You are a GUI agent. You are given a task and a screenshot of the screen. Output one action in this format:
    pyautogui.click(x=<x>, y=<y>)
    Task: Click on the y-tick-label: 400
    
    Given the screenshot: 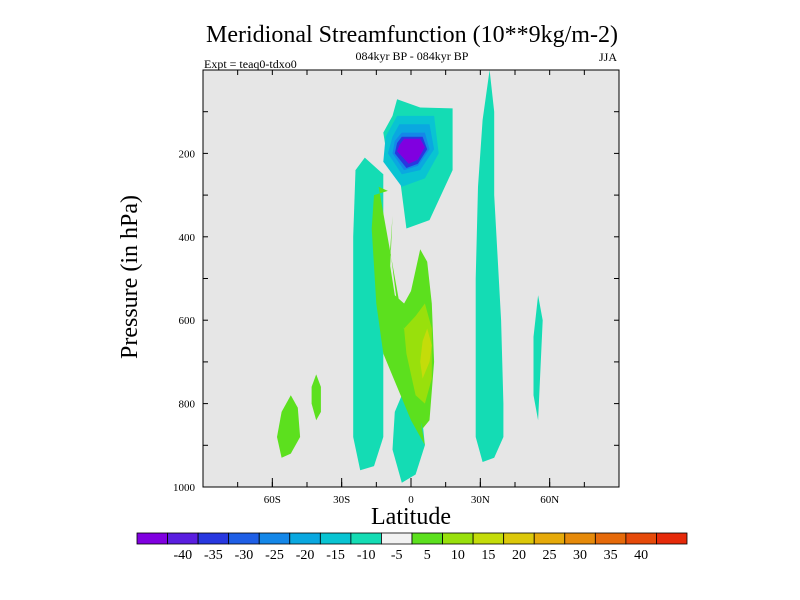 What is the action you would take?
    pyautogui.click(x=187, y=238)
    